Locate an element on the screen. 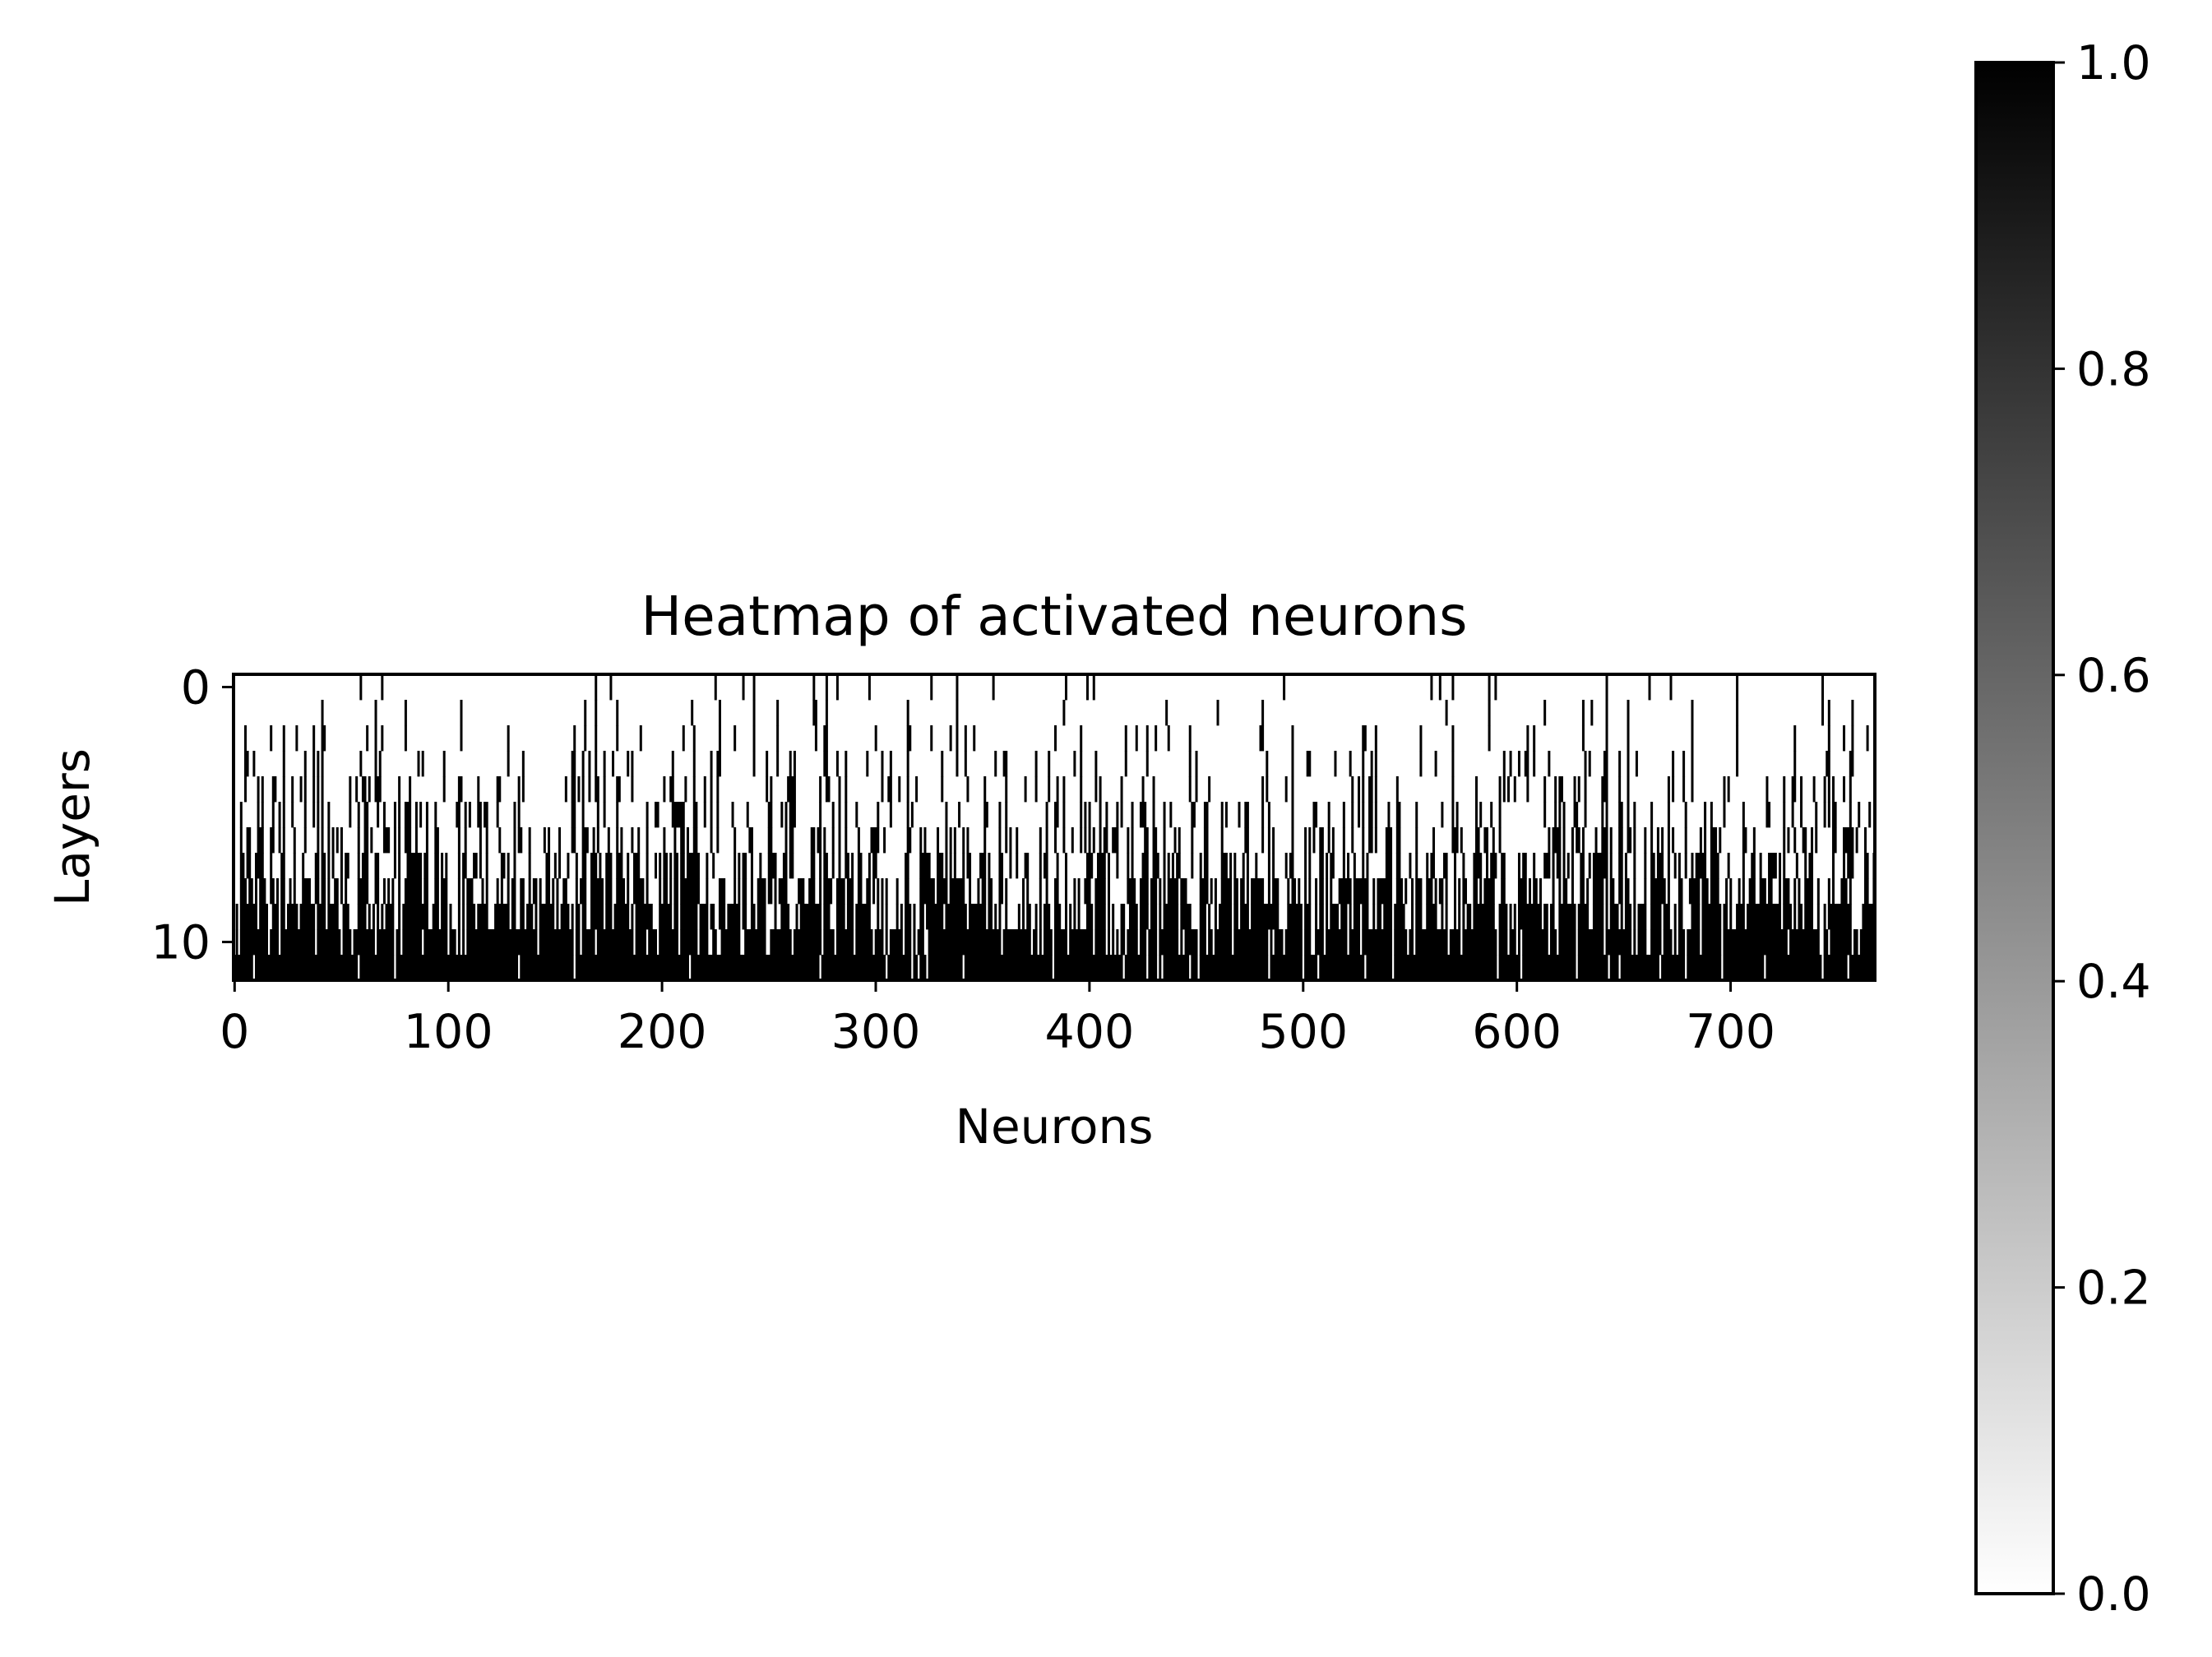 The height and width of the screenshot is (1657, 2212). colorbar-tick-label: 0.2 is located at coordinates (2113, 1288).